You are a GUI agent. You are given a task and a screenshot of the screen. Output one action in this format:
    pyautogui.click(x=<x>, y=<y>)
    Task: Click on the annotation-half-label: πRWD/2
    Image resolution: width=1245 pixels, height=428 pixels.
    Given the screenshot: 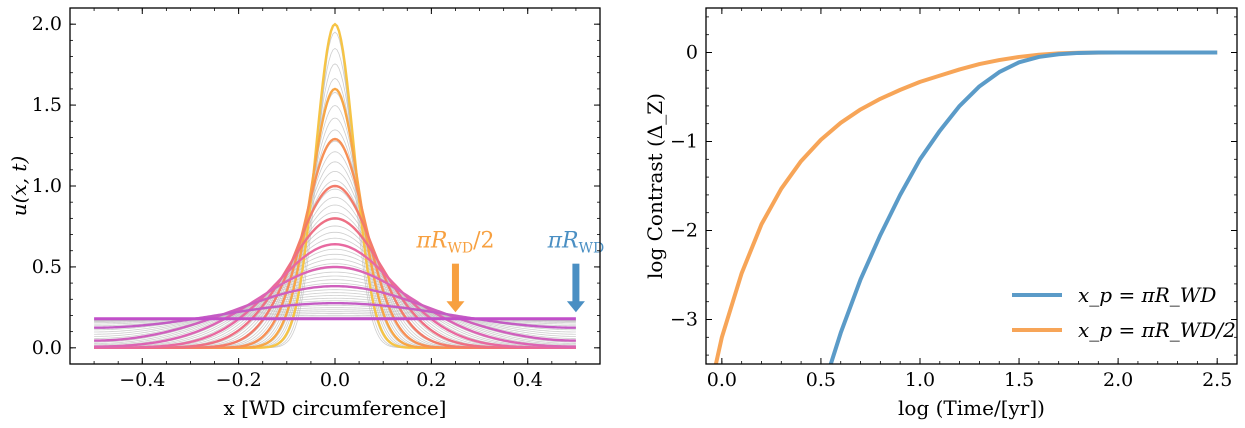 What is the action you would take?
    pyautogui.click(x=454, y=242)
    